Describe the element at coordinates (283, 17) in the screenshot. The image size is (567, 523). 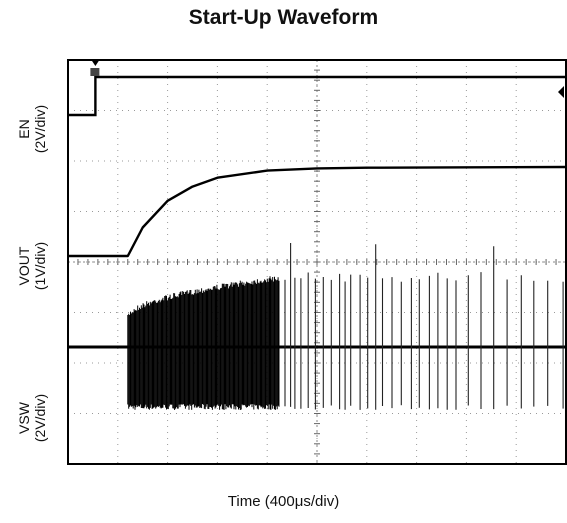
I see `chart-title: Start-Up Waveform` at that location.